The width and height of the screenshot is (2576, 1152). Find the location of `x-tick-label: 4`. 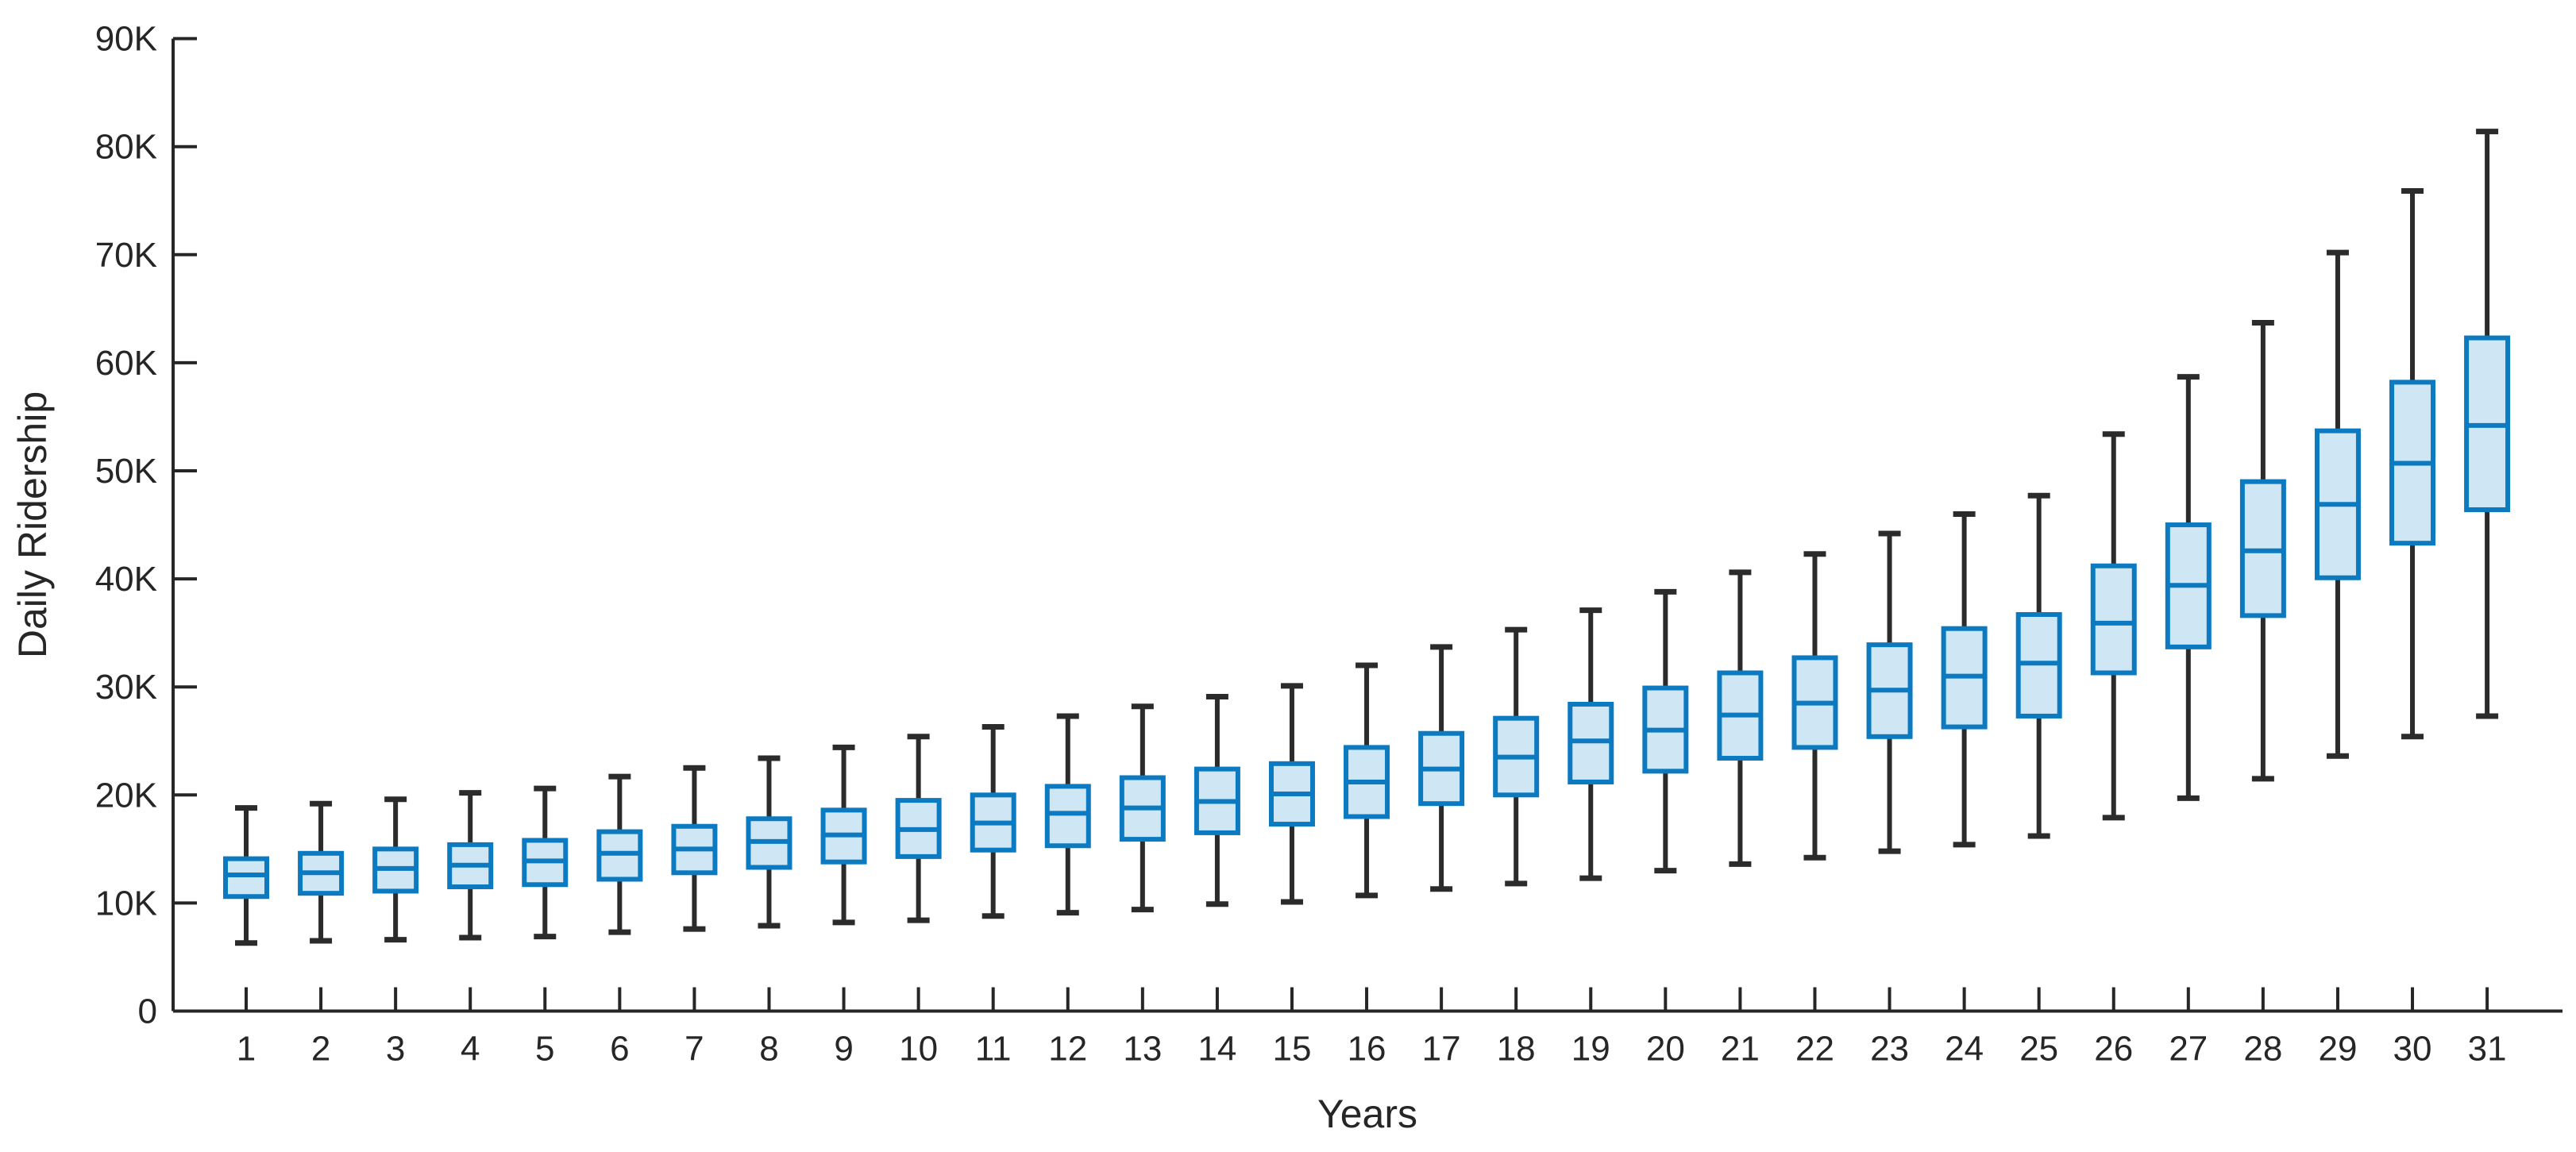

x-tick-label: 4 is located at coordinates (470, 1049).